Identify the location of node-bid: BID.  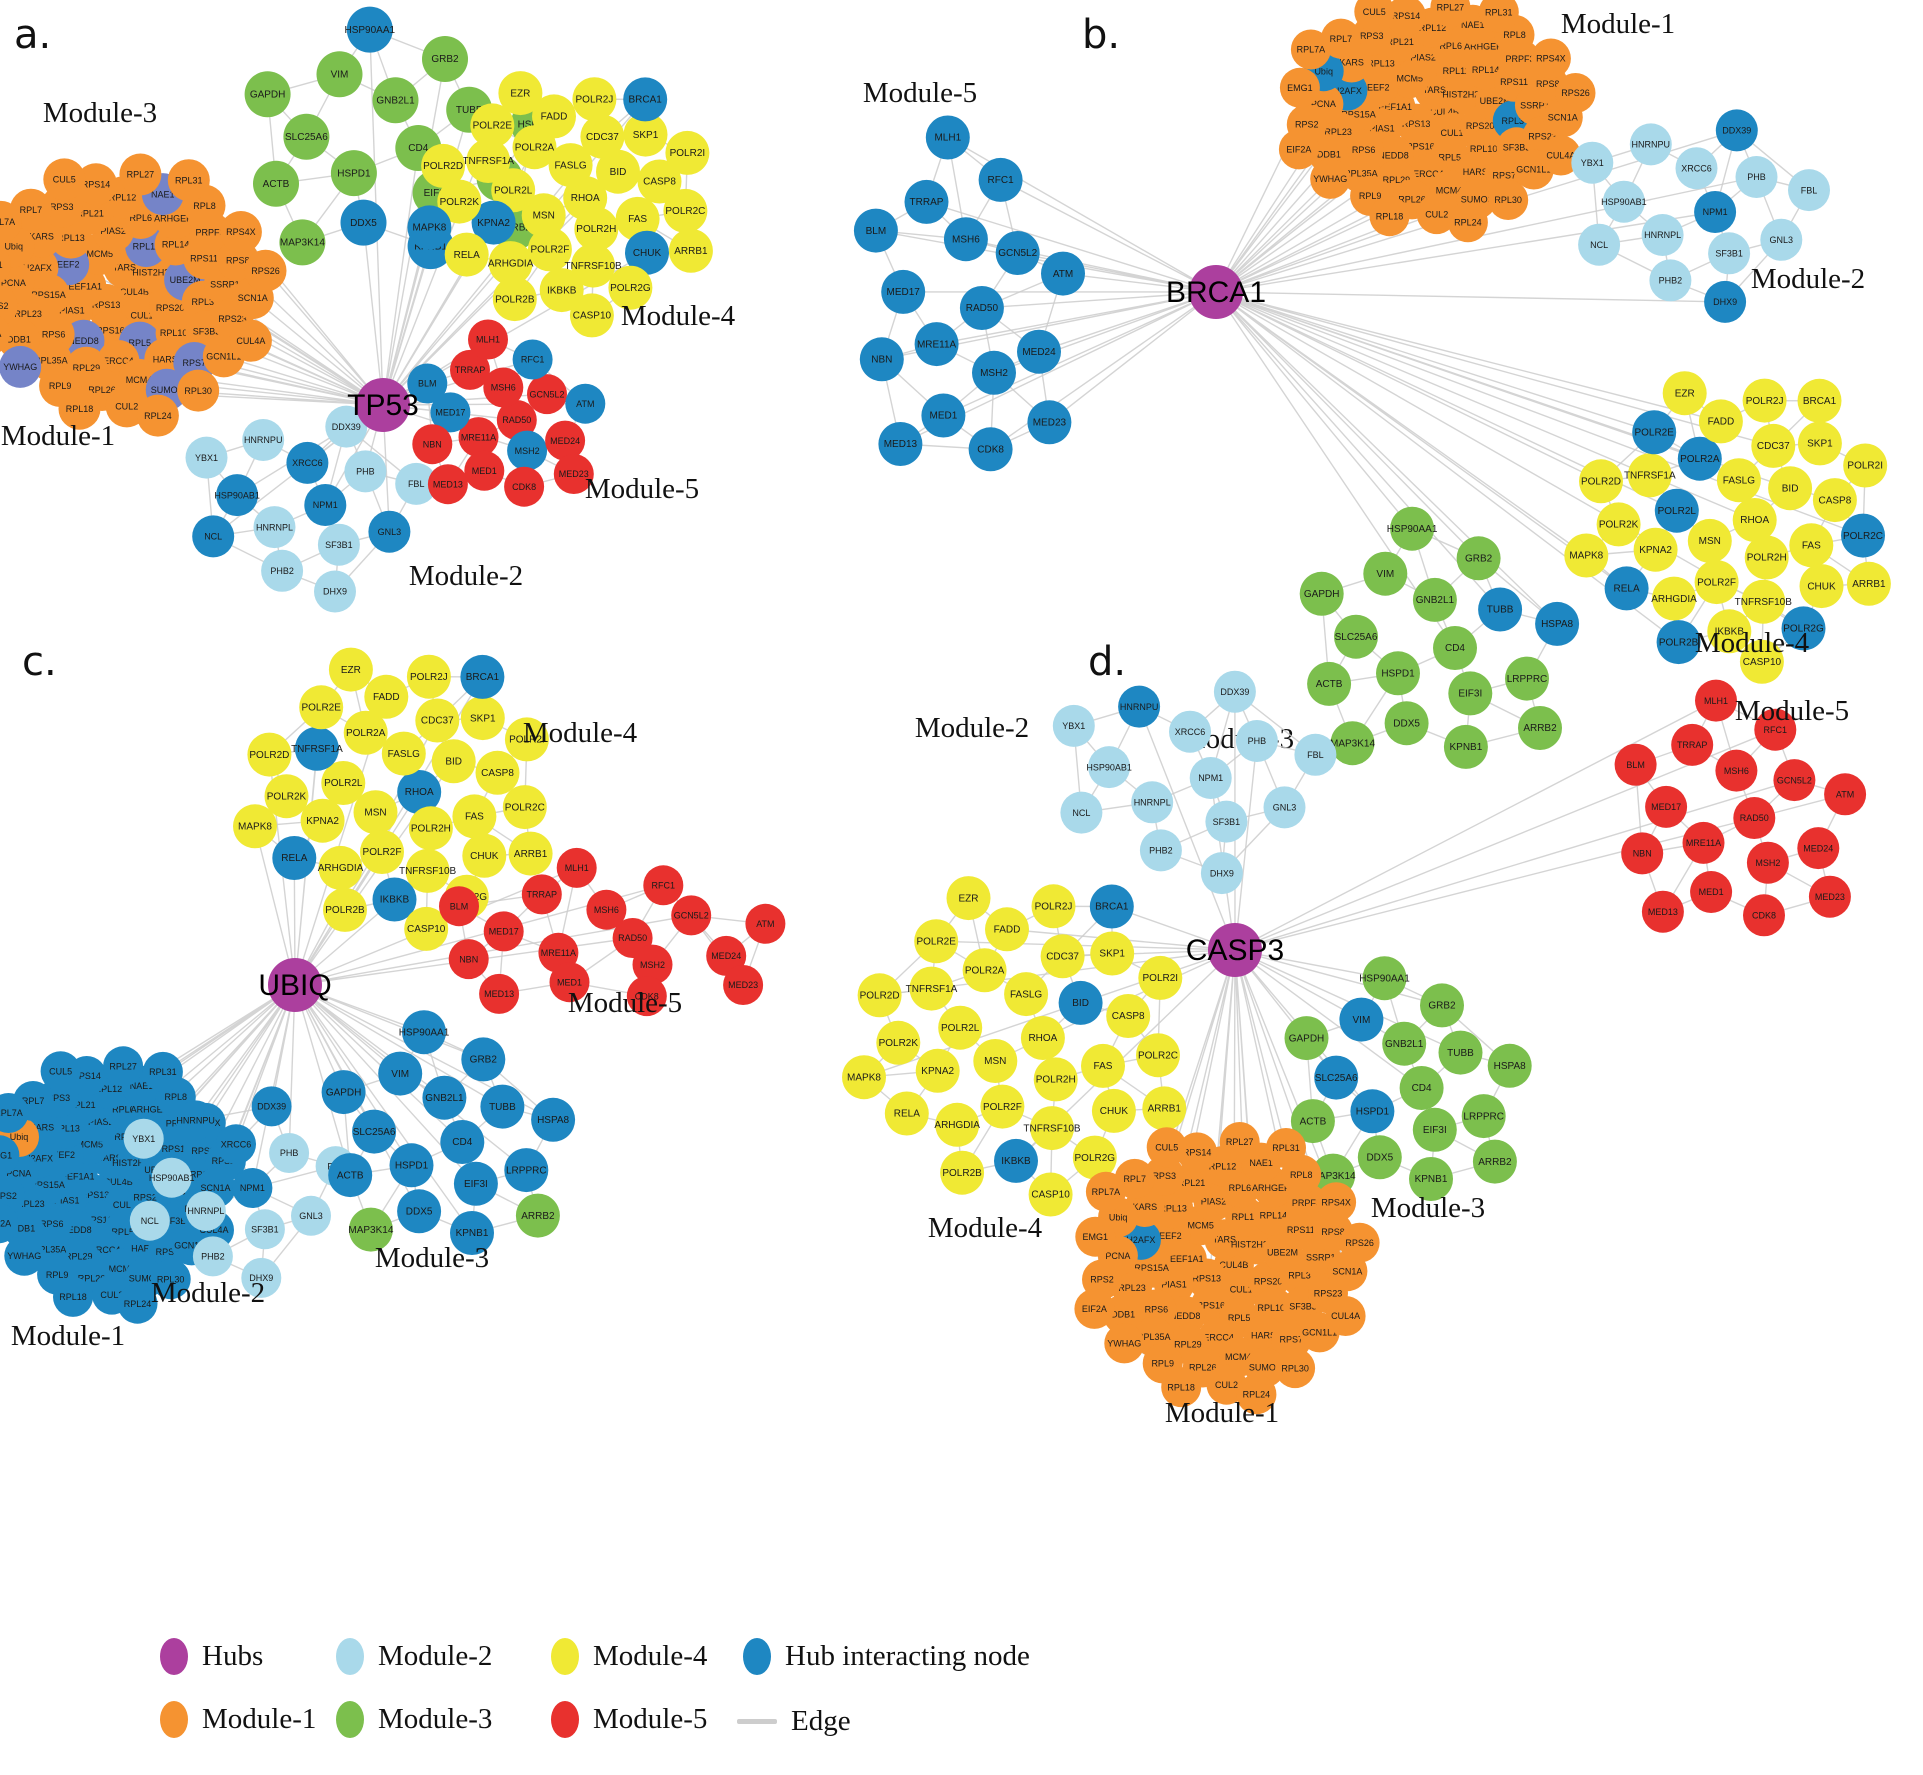
(1790, 488).